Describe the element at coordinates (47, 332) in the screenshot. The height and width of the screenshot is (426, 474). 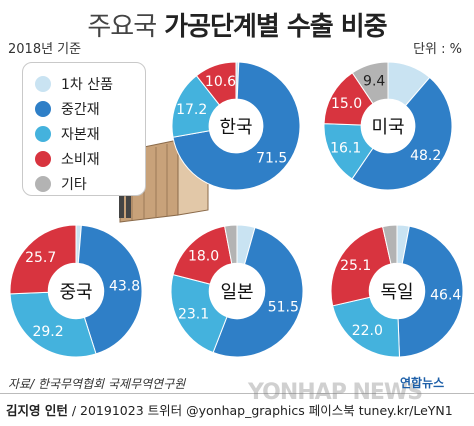
I see `slice-label: 29.2` at that location.